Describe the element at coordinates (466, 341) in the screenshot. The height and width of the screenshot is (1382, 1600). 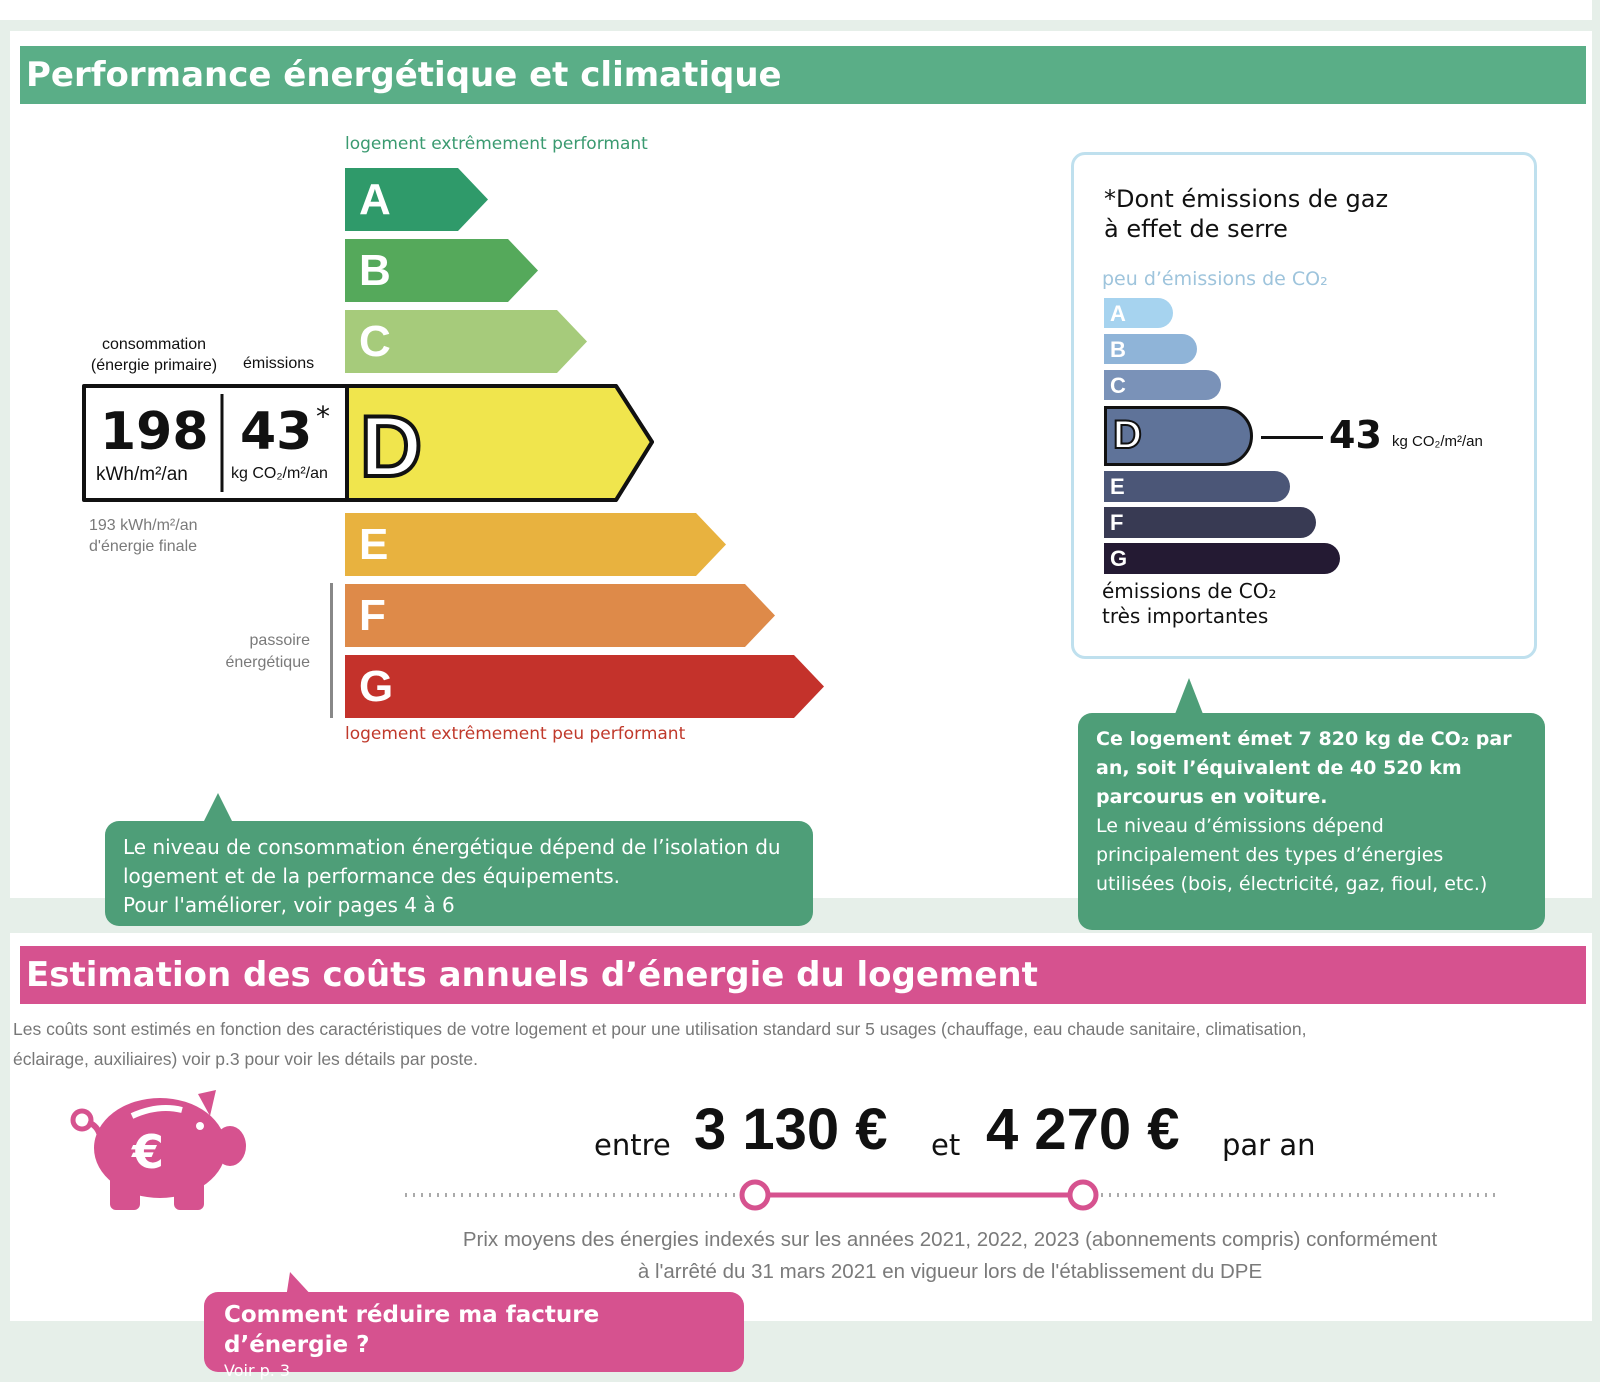
I see `energy-class-c-arrow: C` at that location.